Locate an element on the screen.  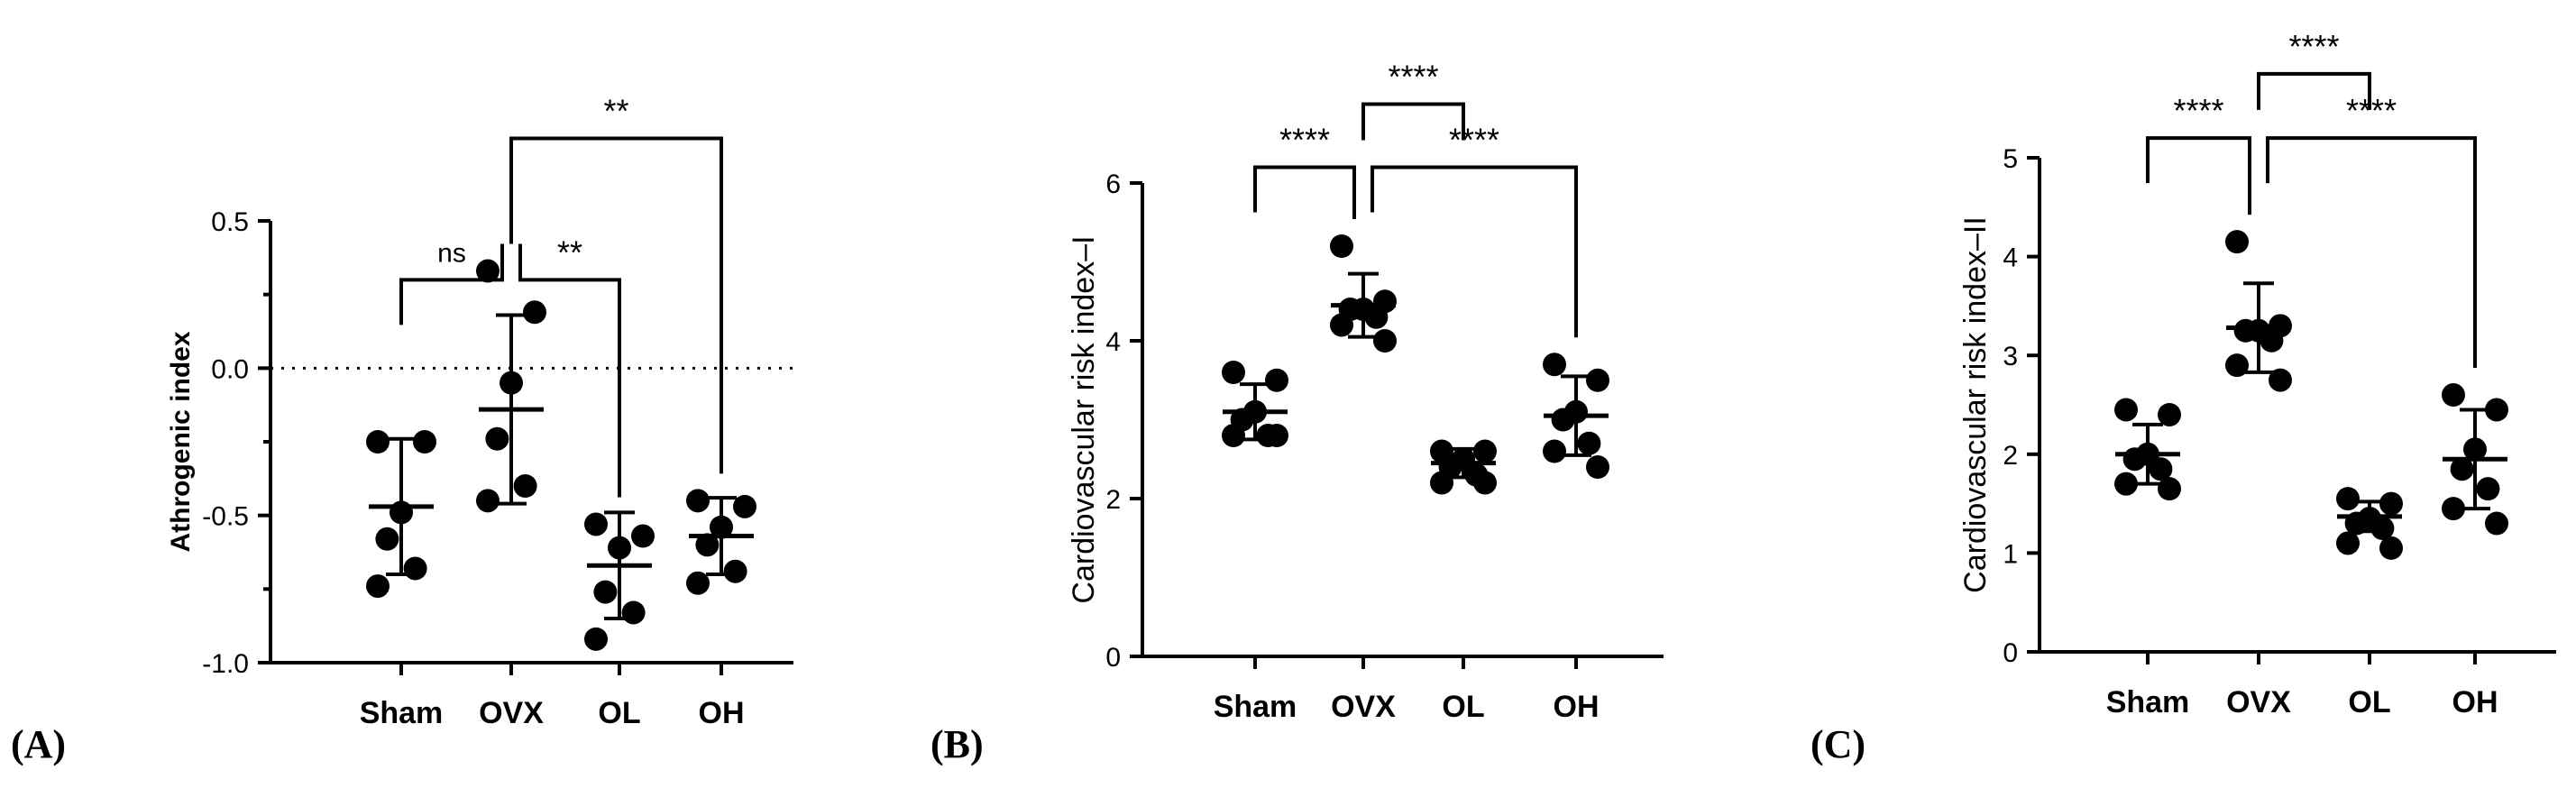
y-tick-label: -0.5 is located at coordinates (225, 517).